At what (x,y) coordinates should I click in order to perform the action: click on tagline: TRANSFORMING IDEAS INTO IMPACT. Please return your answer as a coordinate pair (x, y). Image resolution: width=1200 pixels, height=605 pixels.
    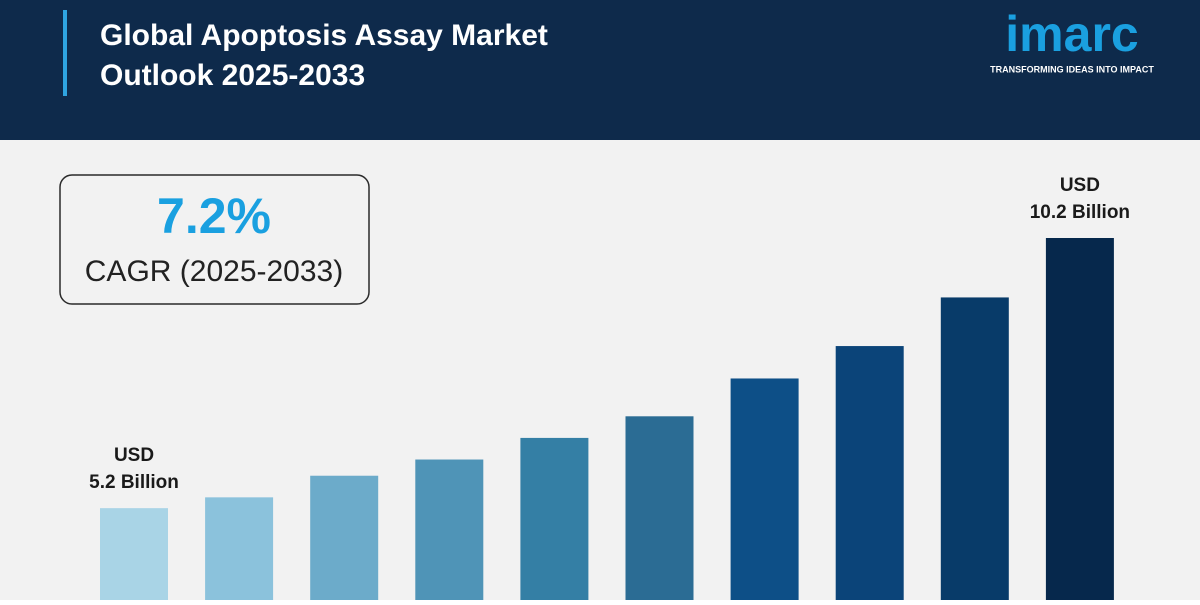
    Looking at the image, I should click on (1072, 69).